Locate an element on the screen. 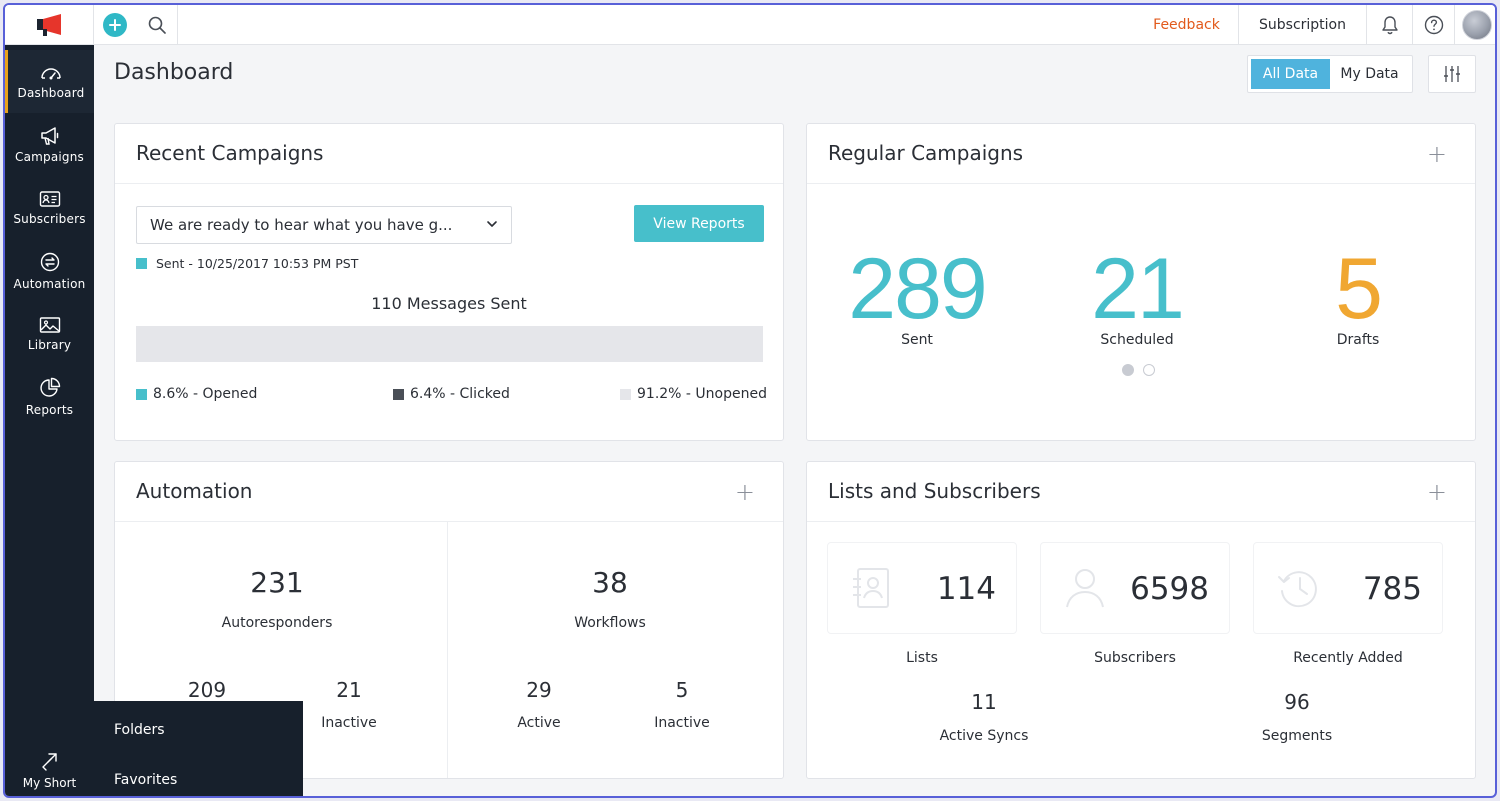 This screenshot has width=1500, height=801. recently-added-count: 785 is located at coordinates (1392, 589).